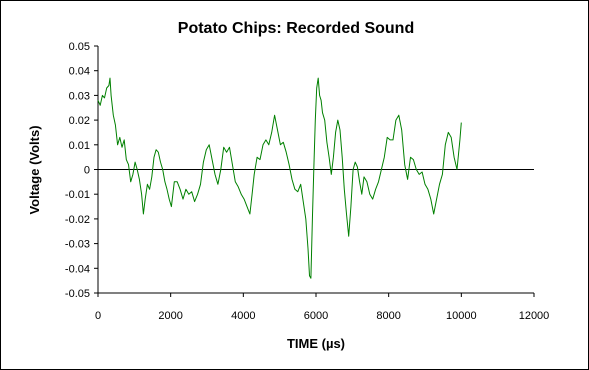 The height and width of the screenshot is (370, 589). Describe the element at coordinates (243, 316) in the screenshot. I see `x-tick-label: 4000` at that location.